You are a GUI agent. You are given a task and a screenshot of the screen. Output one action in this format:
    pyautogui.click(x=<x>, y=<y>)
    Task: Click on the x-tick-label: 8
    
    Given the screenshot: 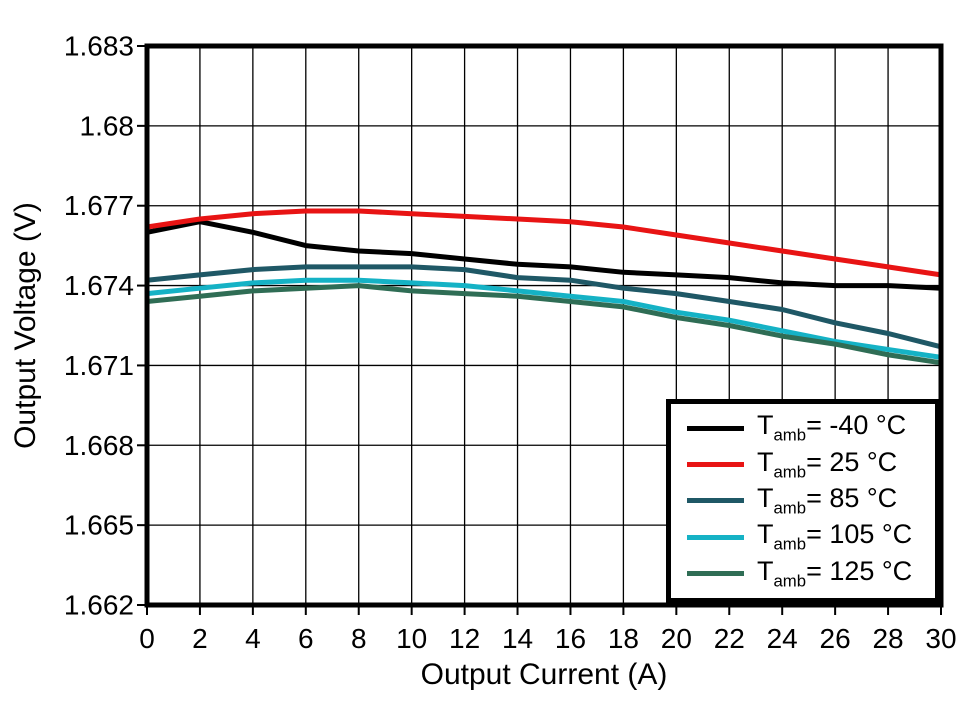 What is the action you would take?
    pyautogui.click(x=359, y=638)
    